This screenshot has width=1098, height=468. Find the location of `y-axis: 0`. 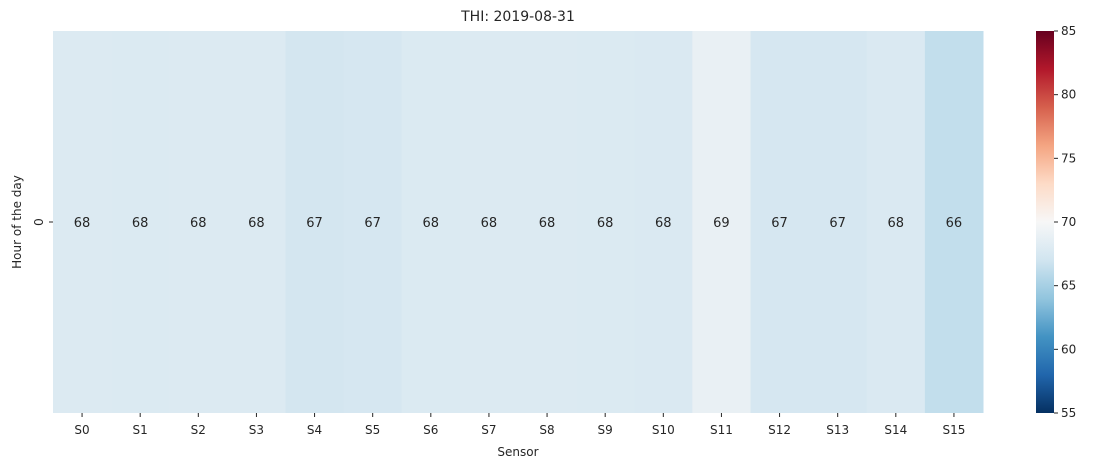

y-axis: 0 is located at coordinates (42, 222).